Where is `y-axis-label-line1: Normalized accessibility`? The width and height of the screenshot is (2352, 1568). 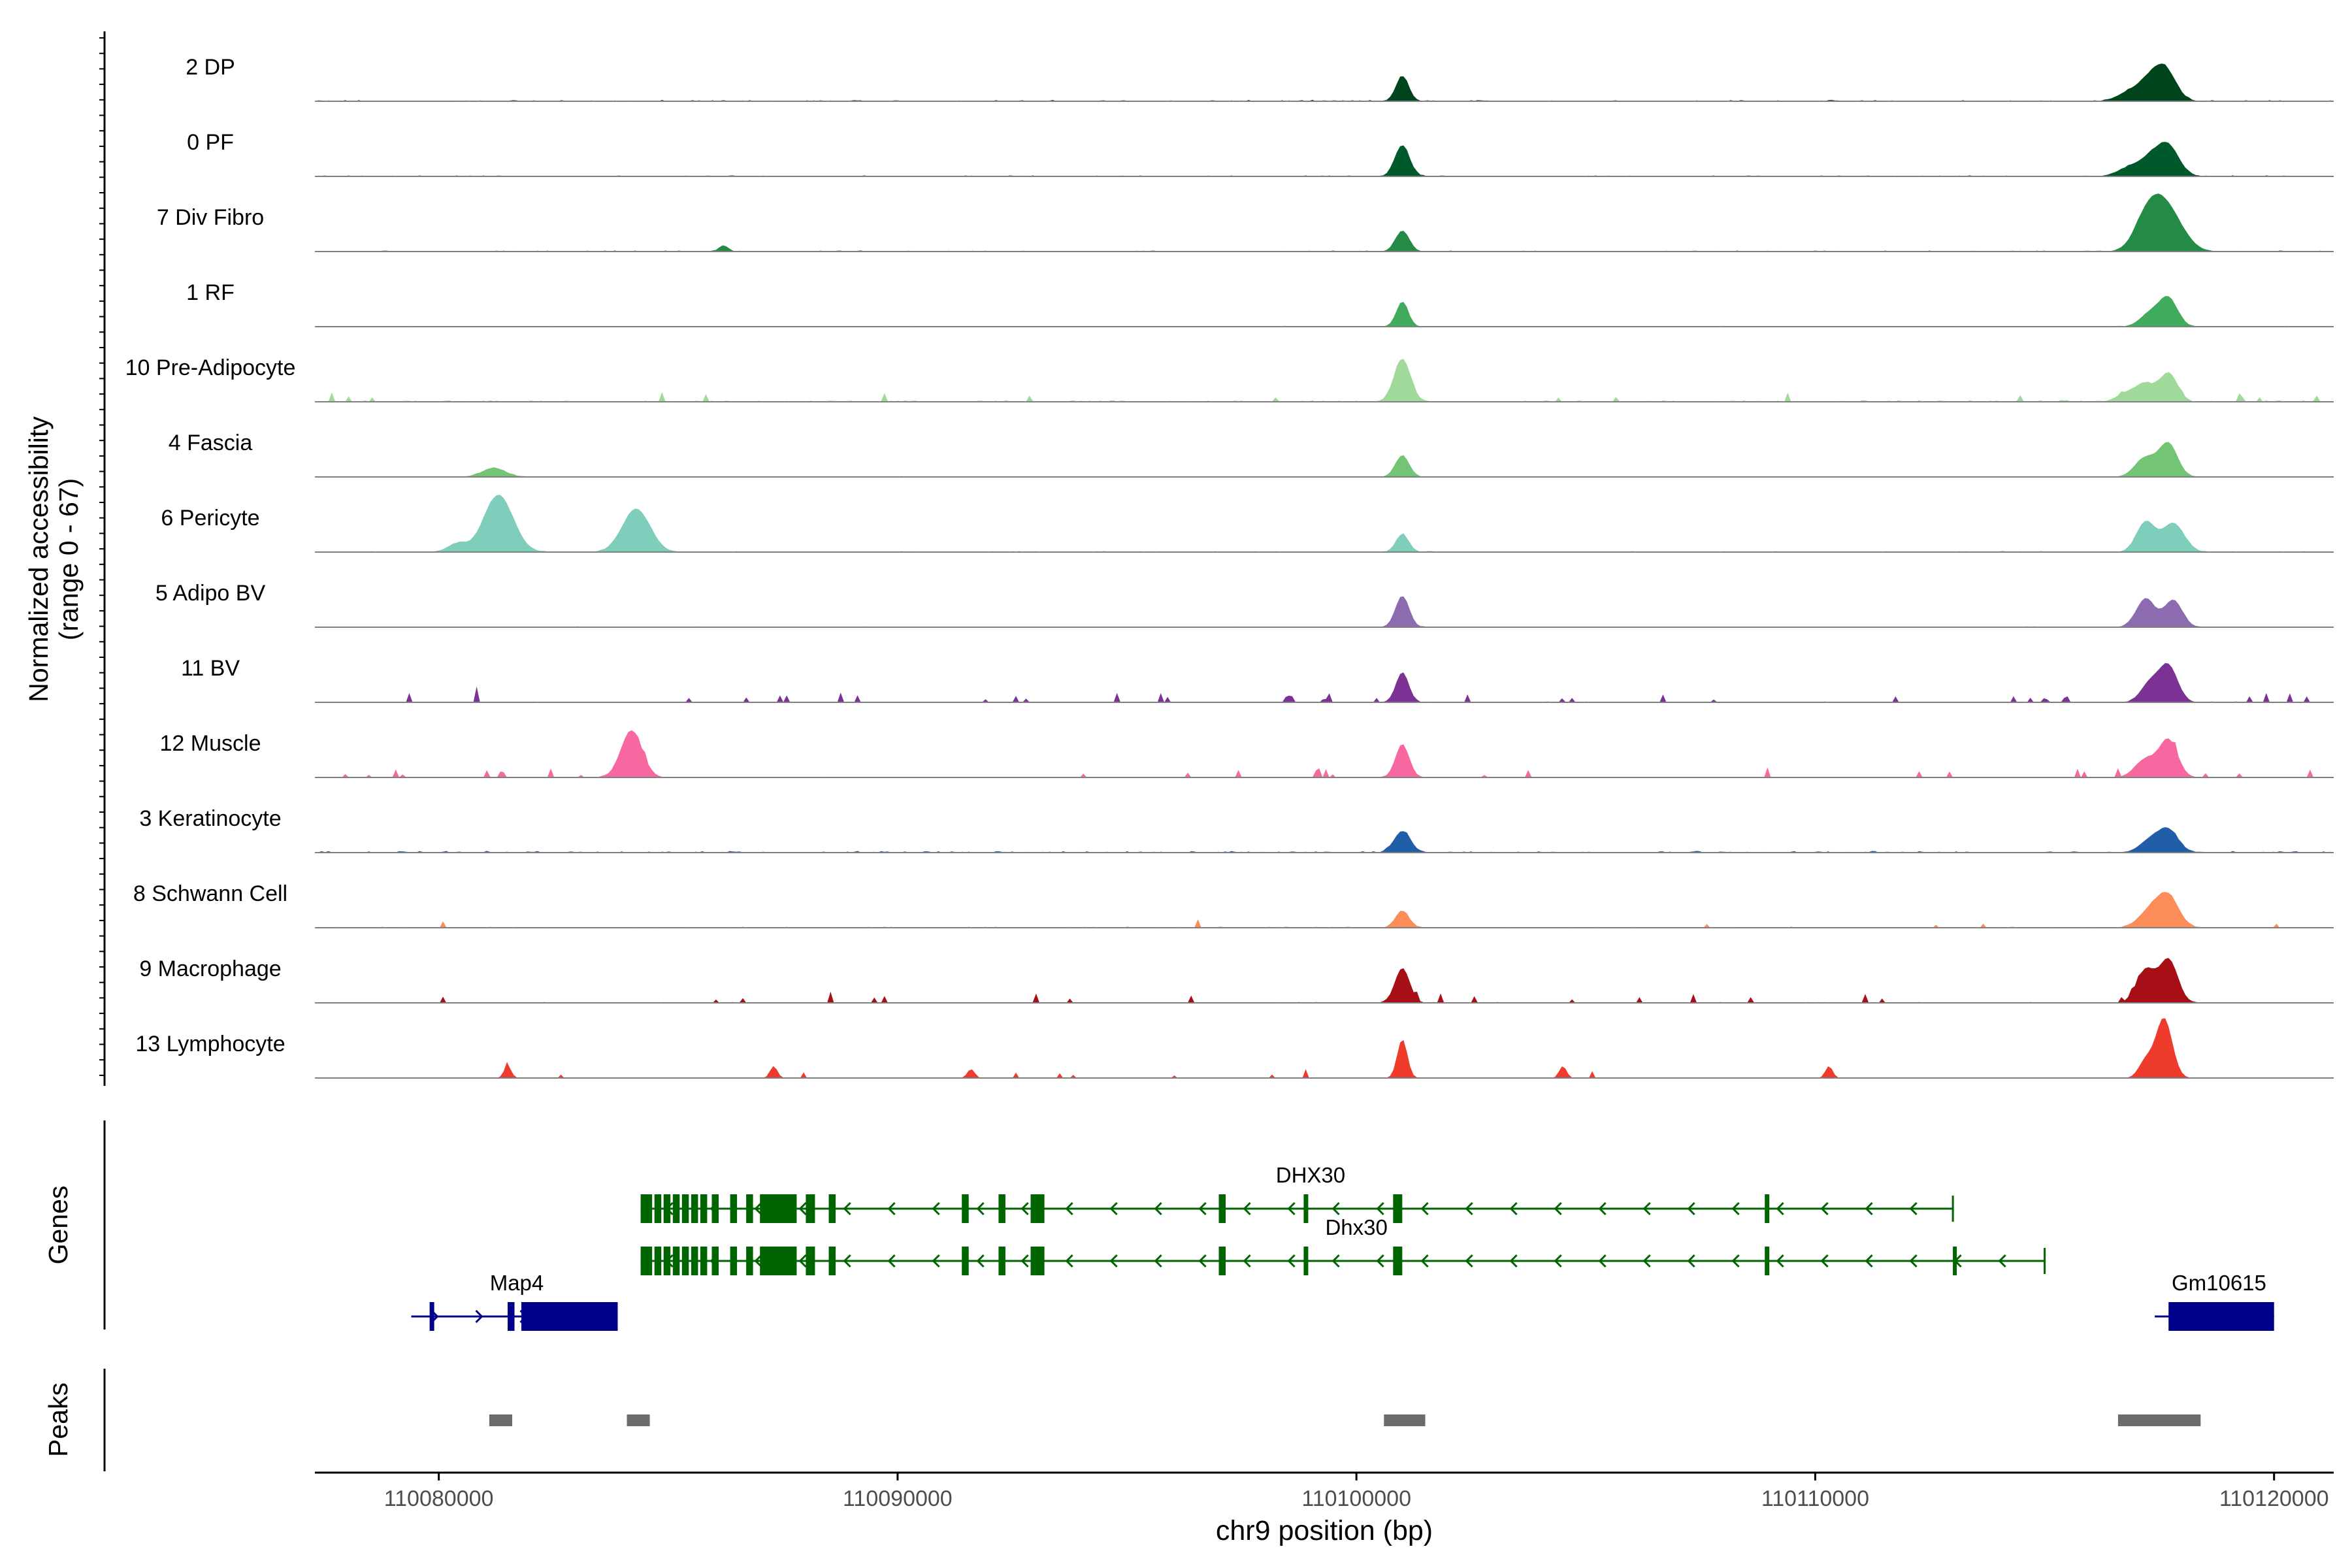 y-axis-label-line1: Normalized accessibility is located at coordinates (39, 559).